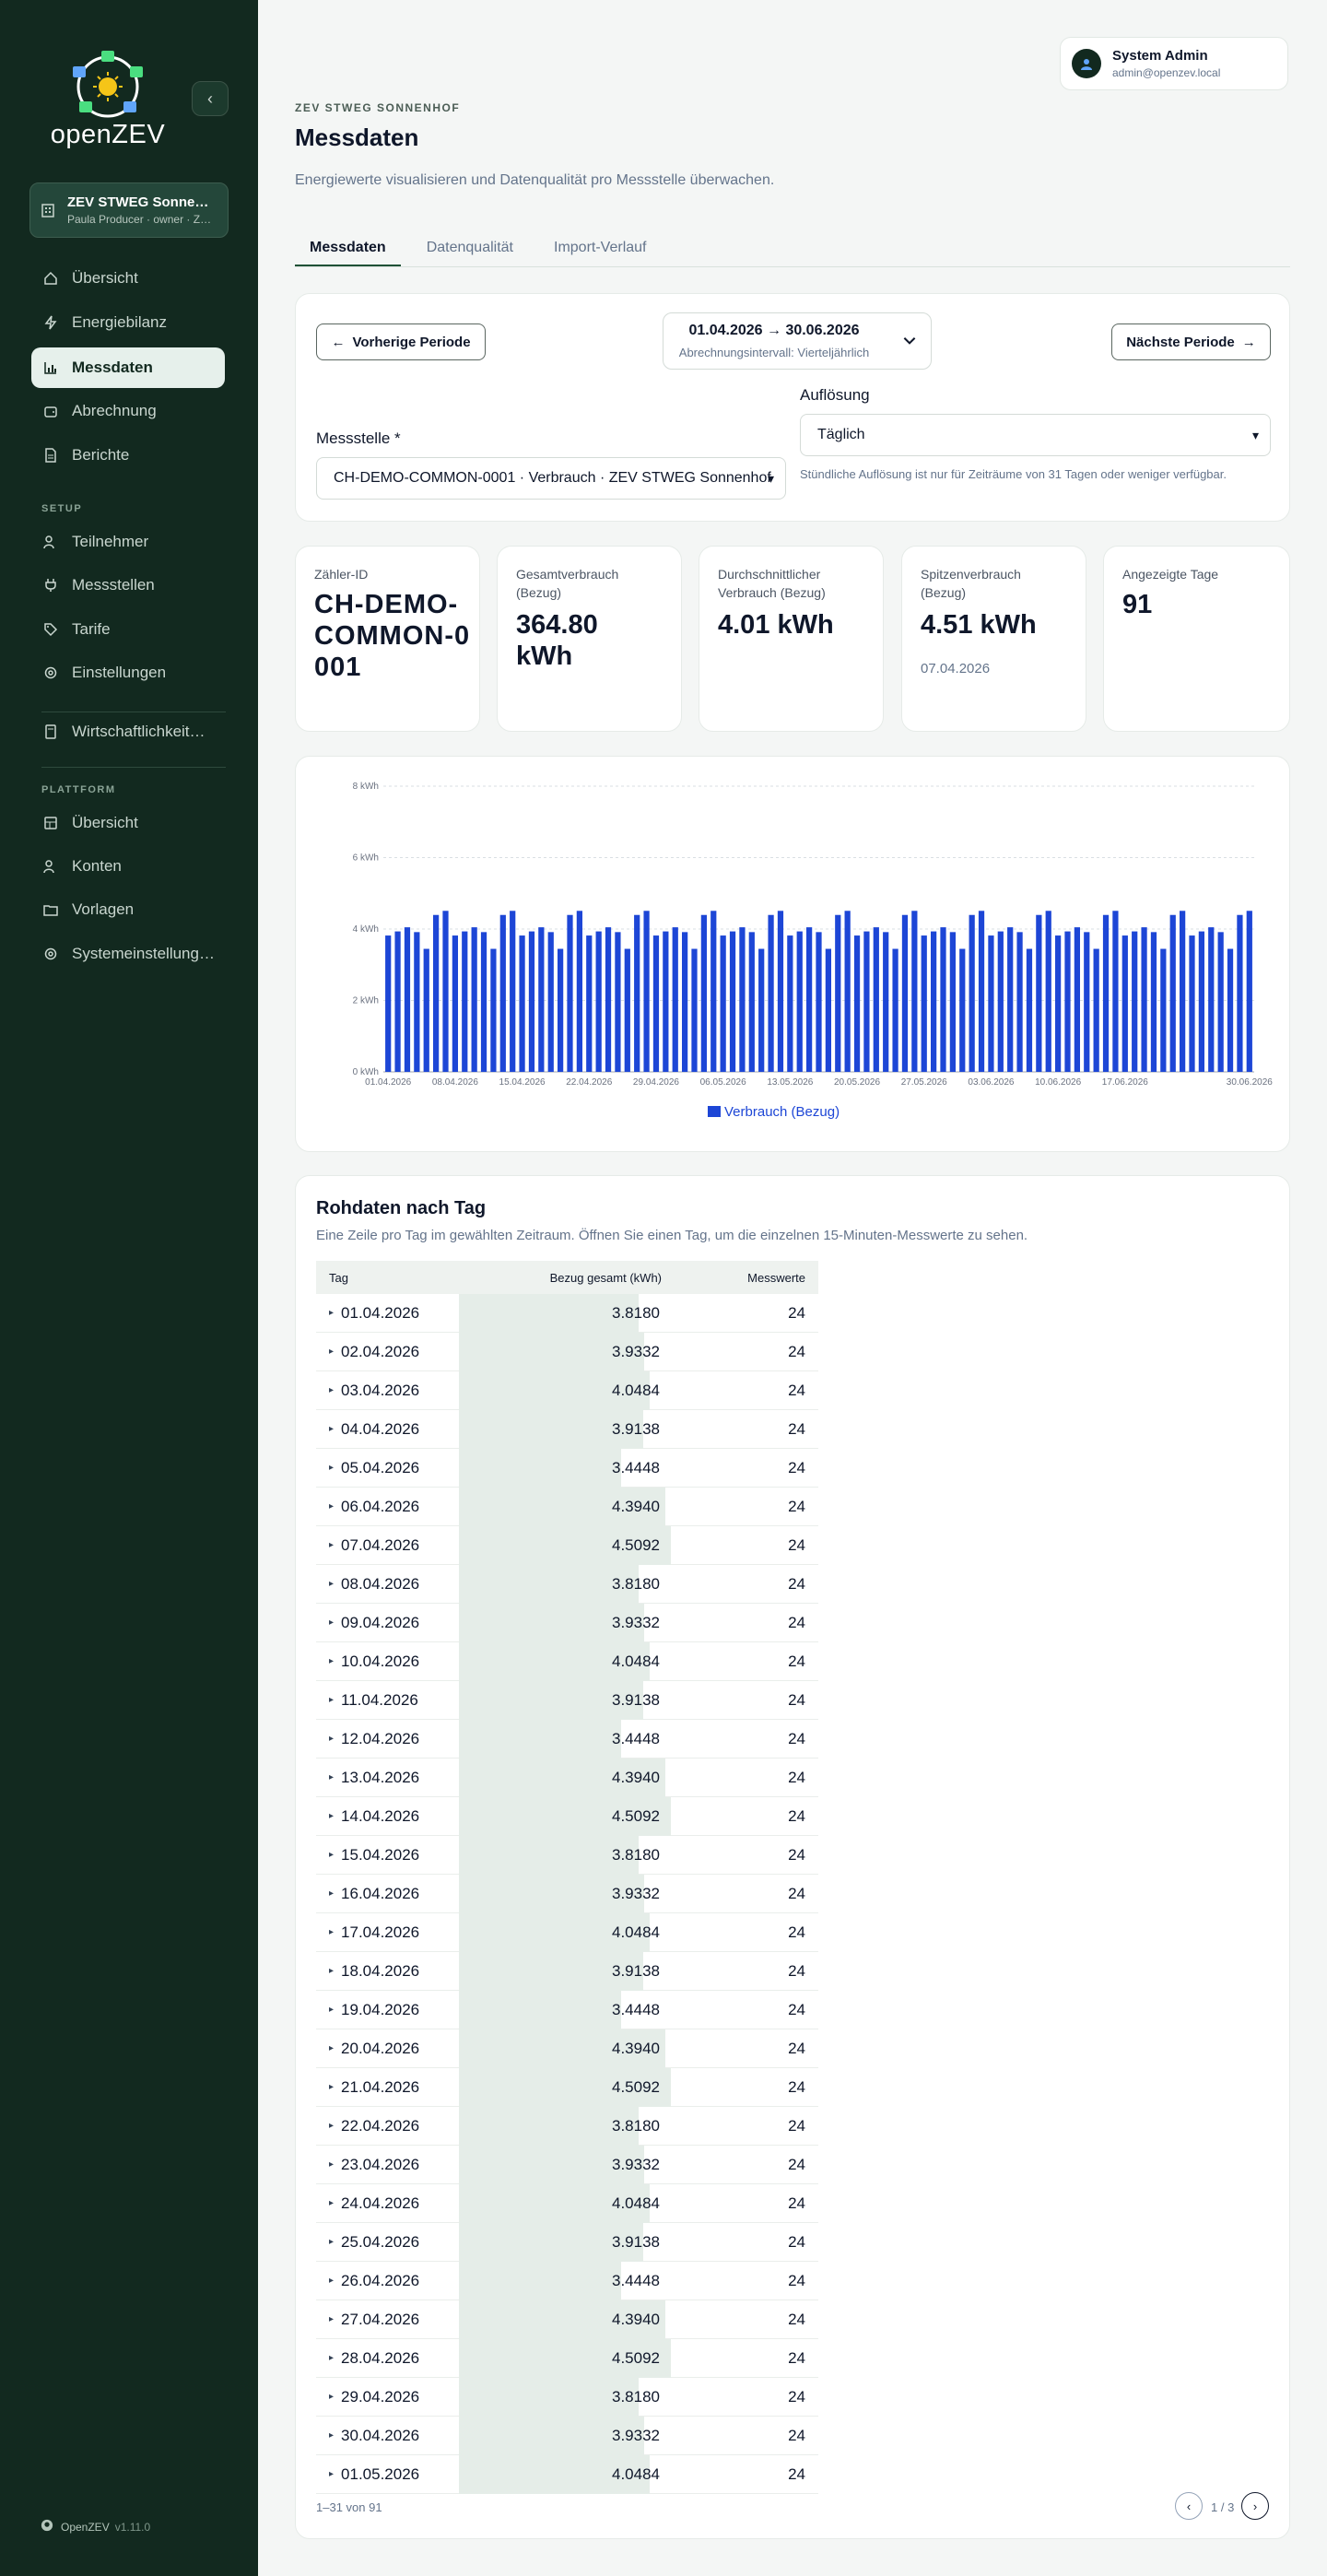  I want to click on table-row: ▸ 27.04.2026 4.3940 24, so click(567, 2319).